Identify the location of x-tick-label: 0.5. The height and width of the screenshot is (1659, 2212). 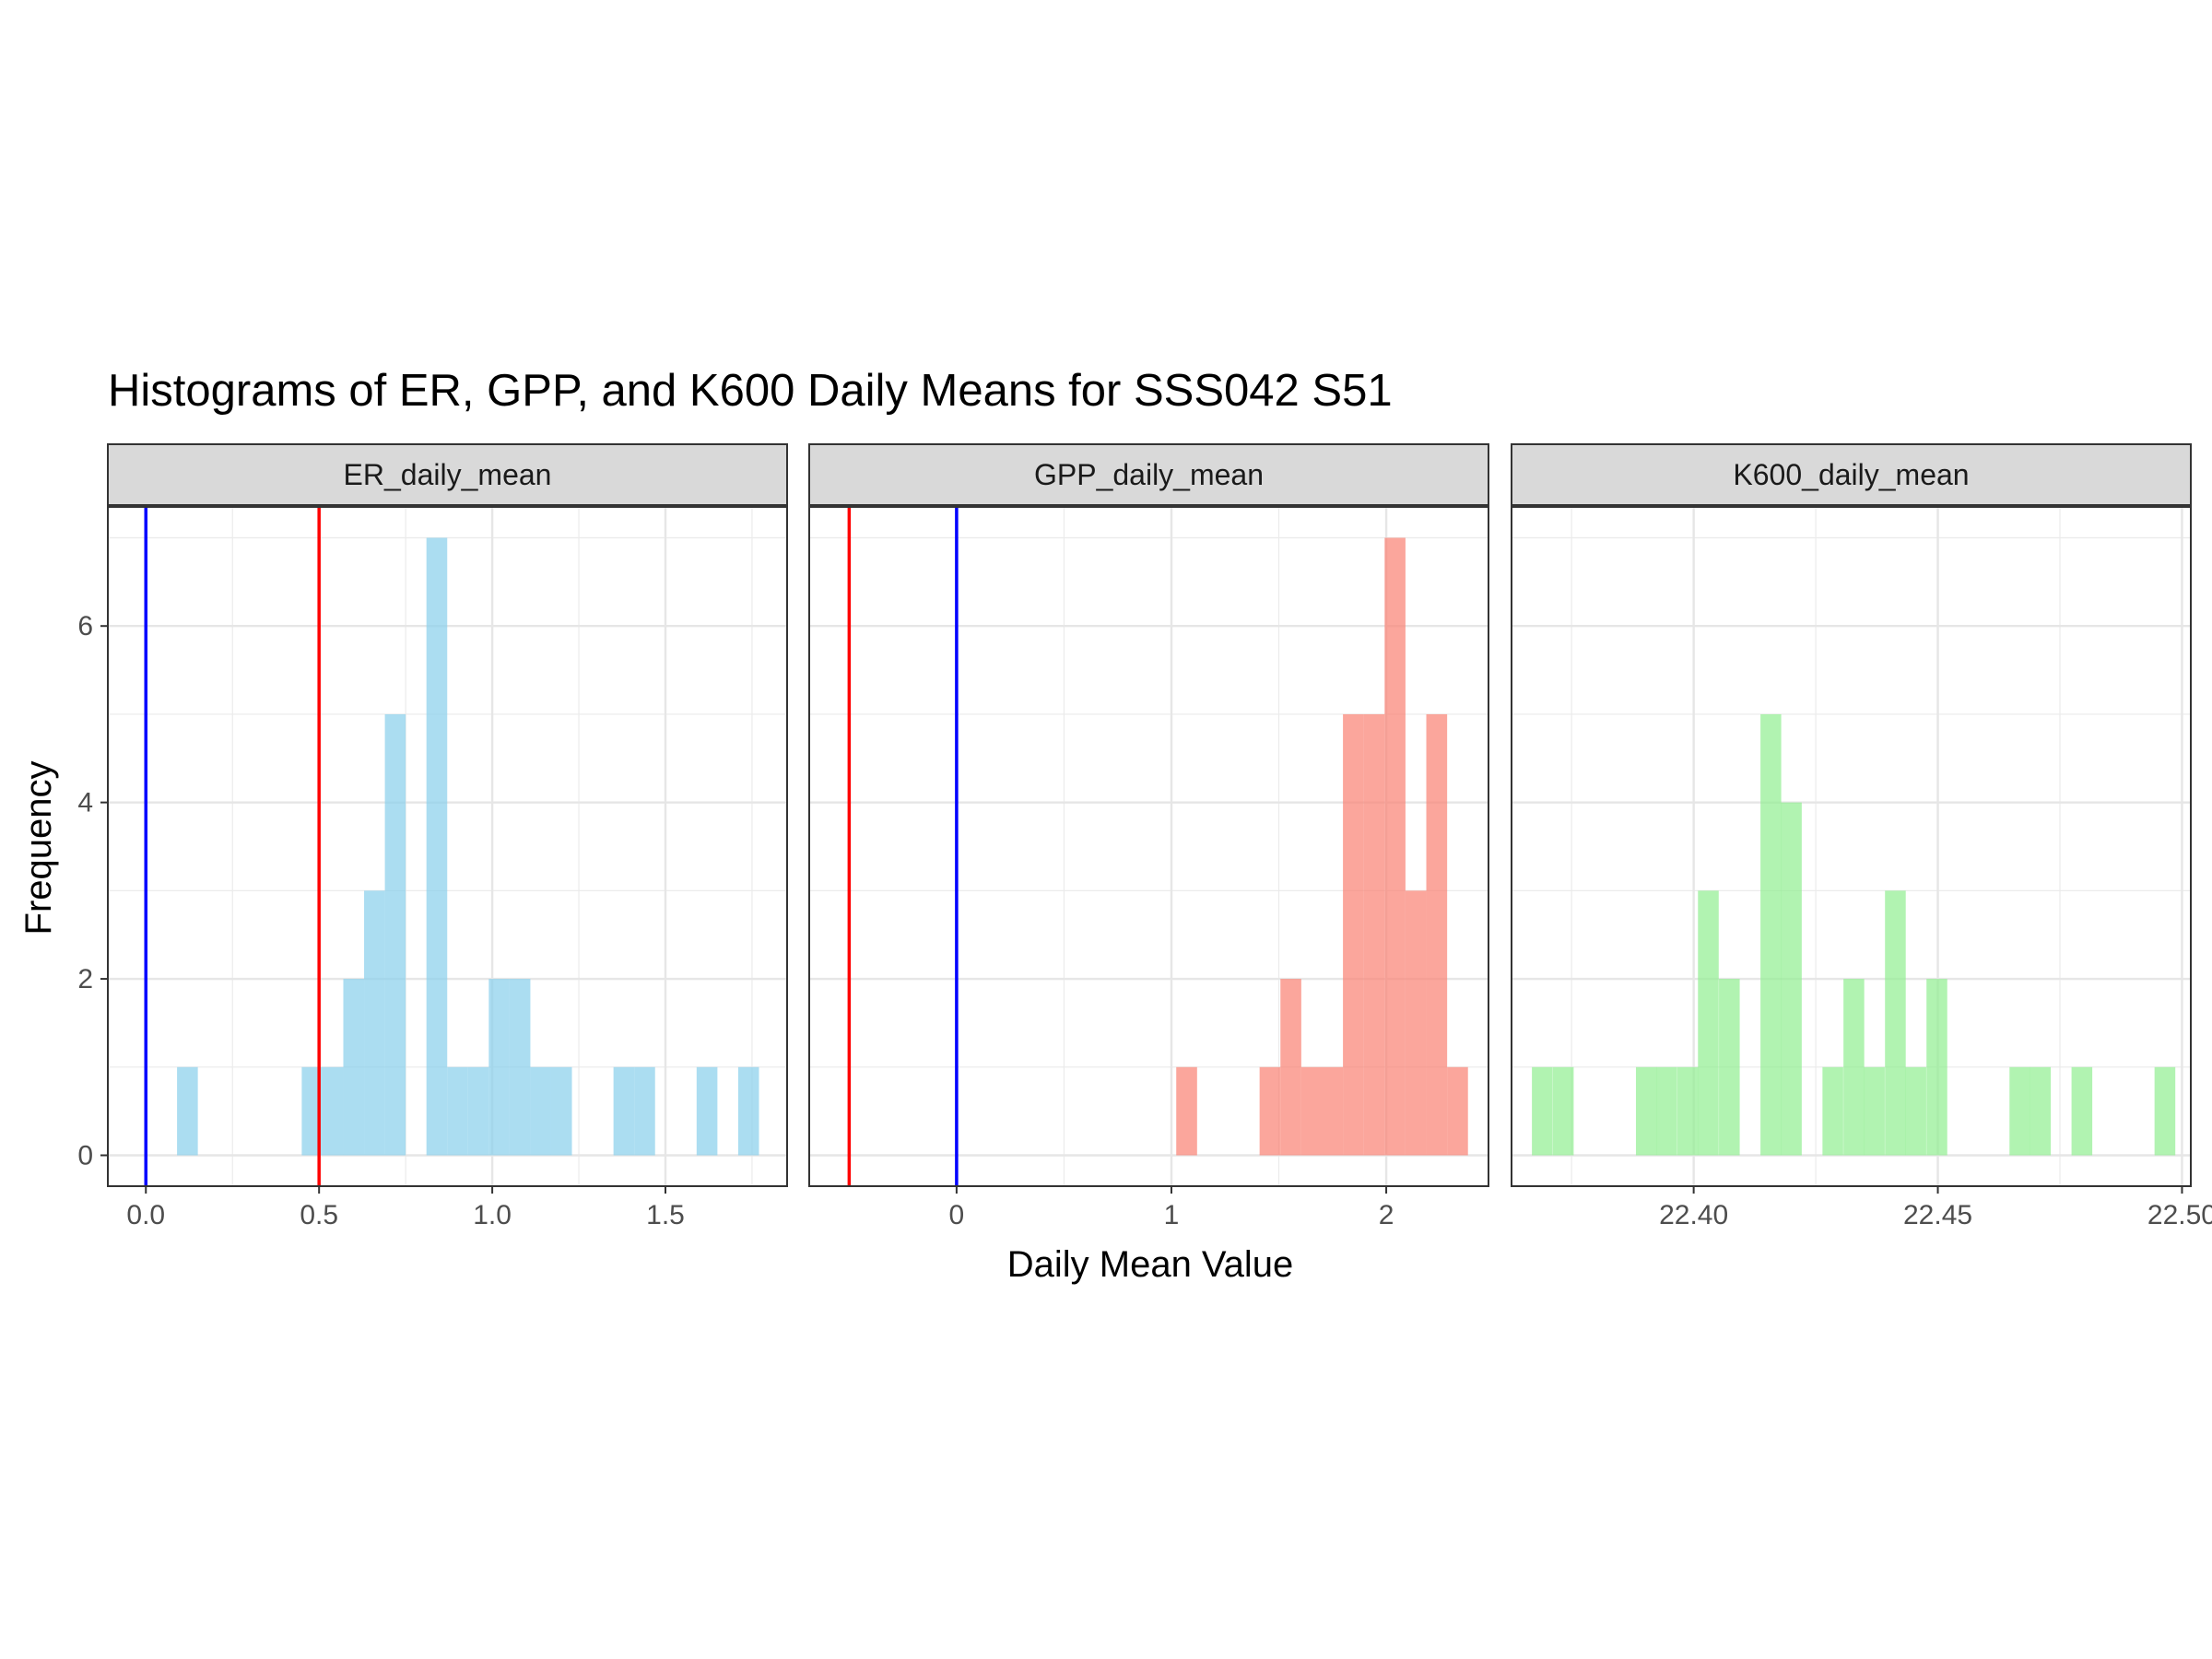
(319, 1215).